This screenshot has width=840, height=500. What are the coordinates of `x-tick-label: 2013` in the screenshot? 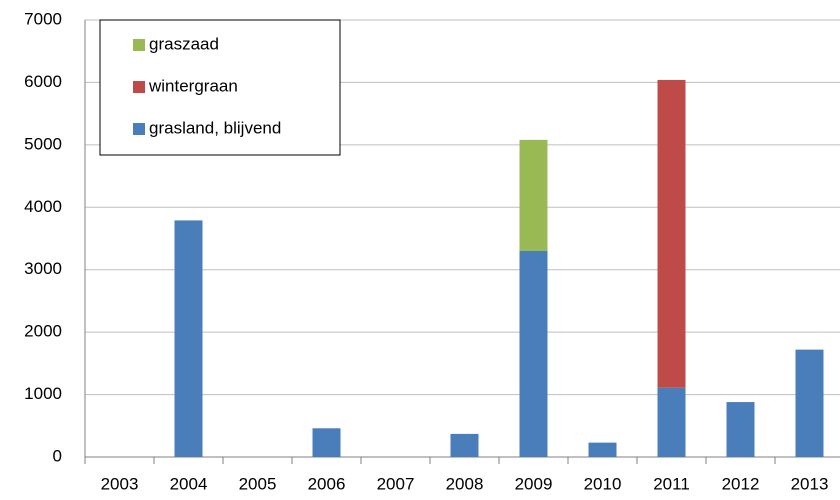 It's located at (810, 483).